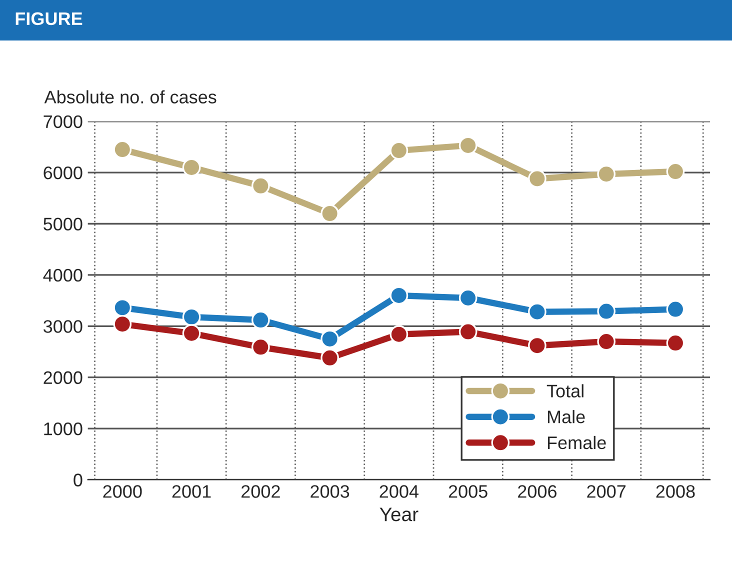 The width and height of the screenshot is (732, 578). I want to click on x-tick-label: 2004, so click(399, 491).